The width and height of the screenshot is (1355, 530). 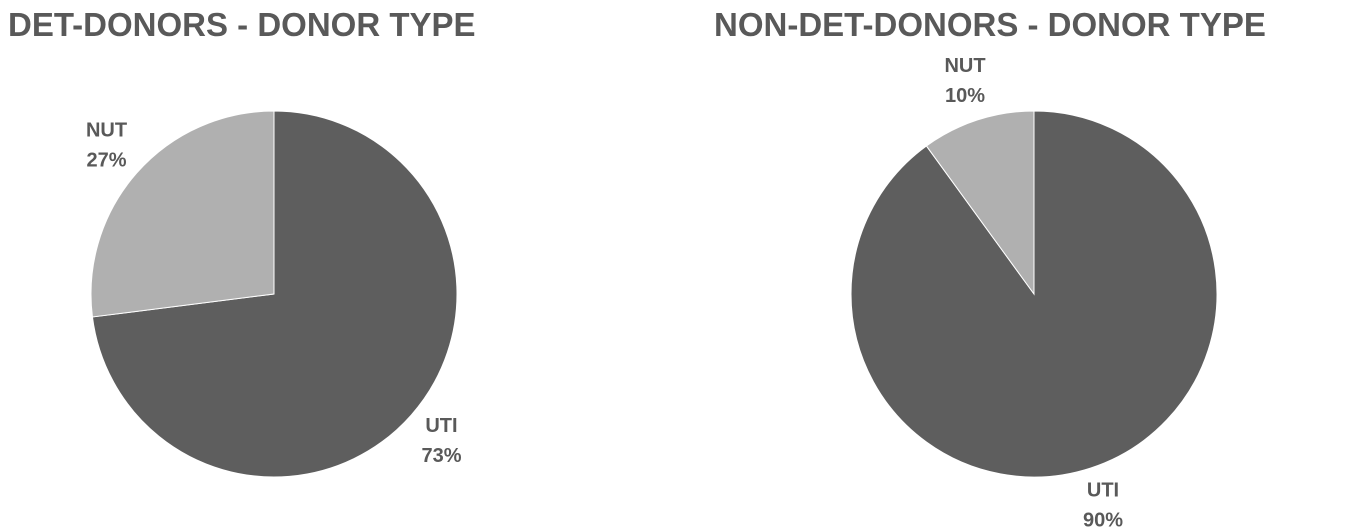 I want to click on chart-title: DET-DONORS - DONOR TYPE, so click(x=242, y=24).